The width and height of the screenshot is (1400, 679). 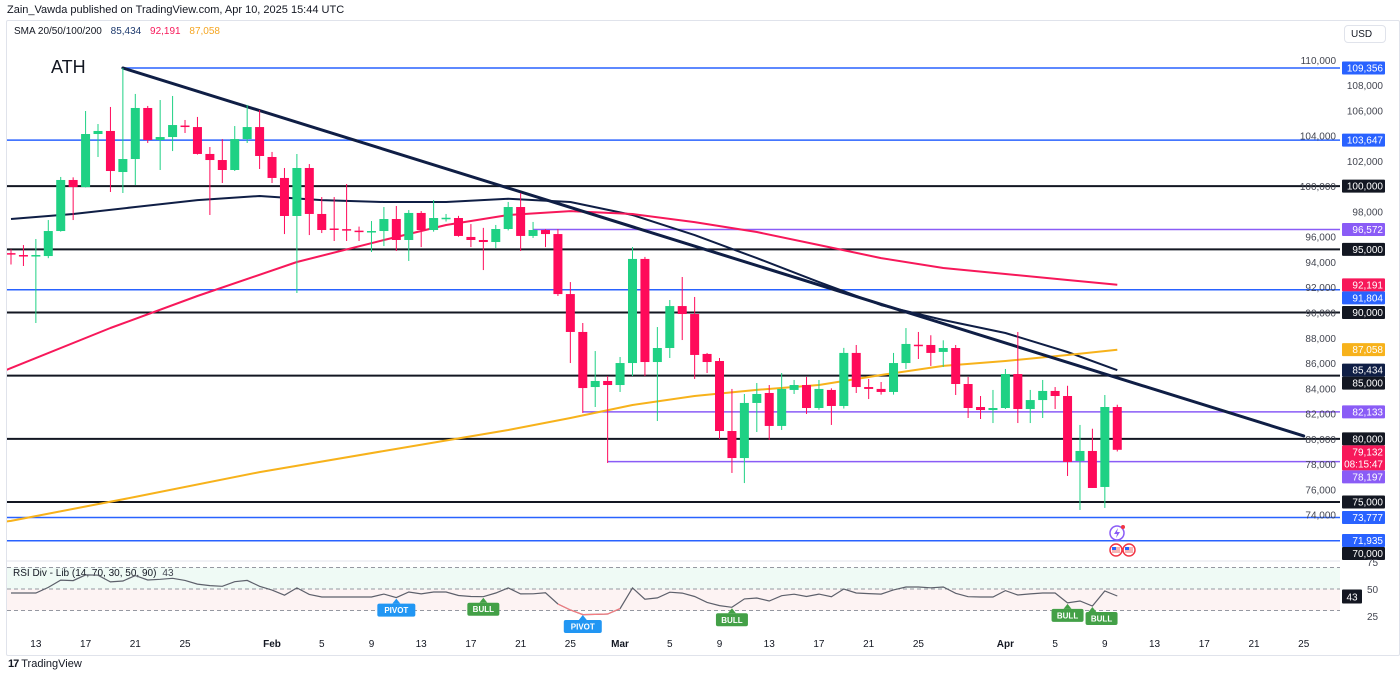 What do you see at coordinates (620, 644) in the screenshot?
I see `time-tick-label: Mar` at bounding box center [620, 644].